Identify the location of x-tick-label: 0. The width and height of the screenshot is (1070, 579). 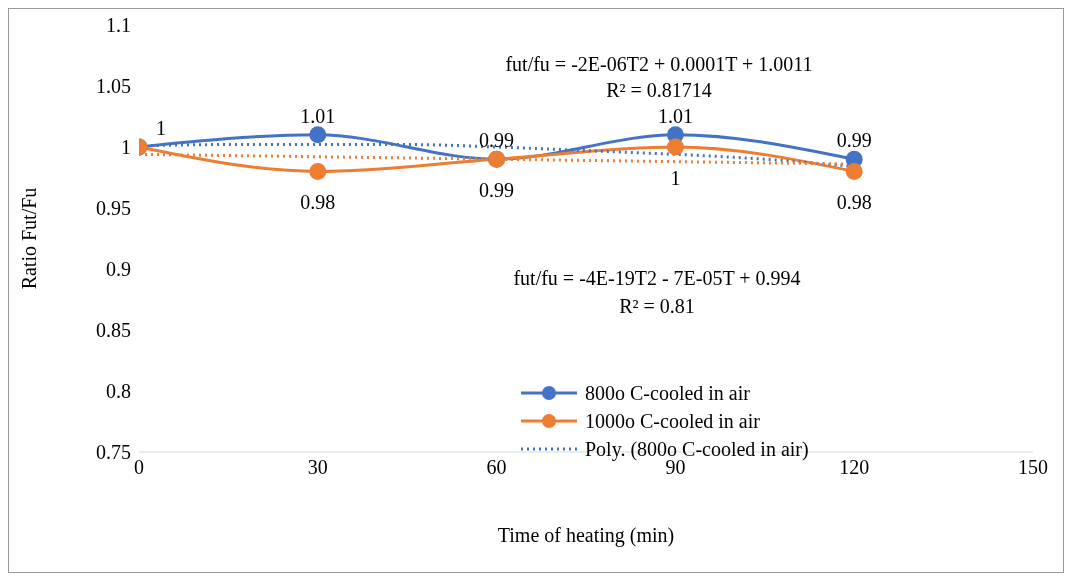
(139, 467).